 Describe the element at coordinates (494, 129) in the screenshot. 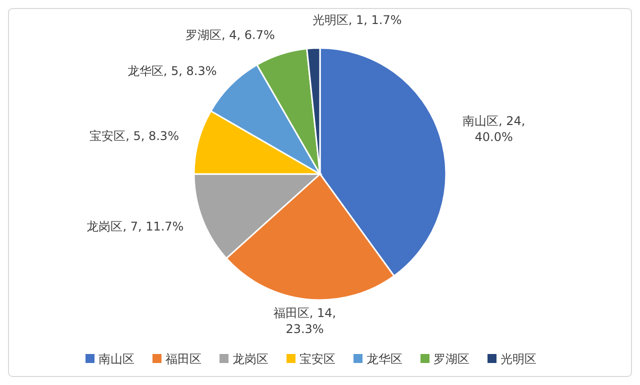

I see `data-label: 南山区, 24, 40.0%` at that location.